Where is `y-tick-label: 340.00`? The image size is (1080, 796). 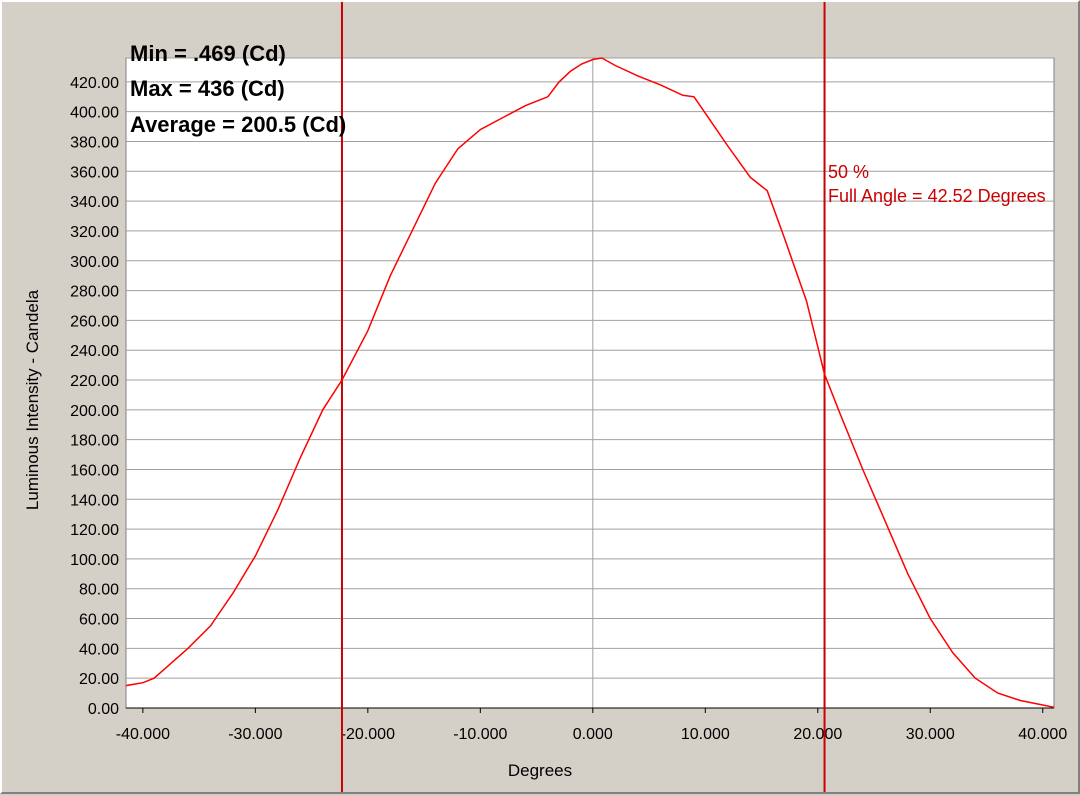 y-tick-label: 340.00 is located at coordinates (94, 202).